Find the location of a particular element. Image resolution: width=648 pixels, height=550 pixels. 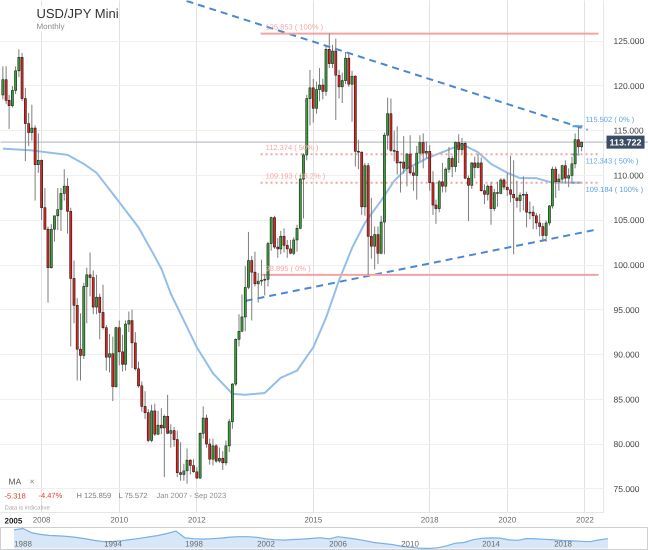

x-tick-label: 2012 is located at coordinates (197, 520).